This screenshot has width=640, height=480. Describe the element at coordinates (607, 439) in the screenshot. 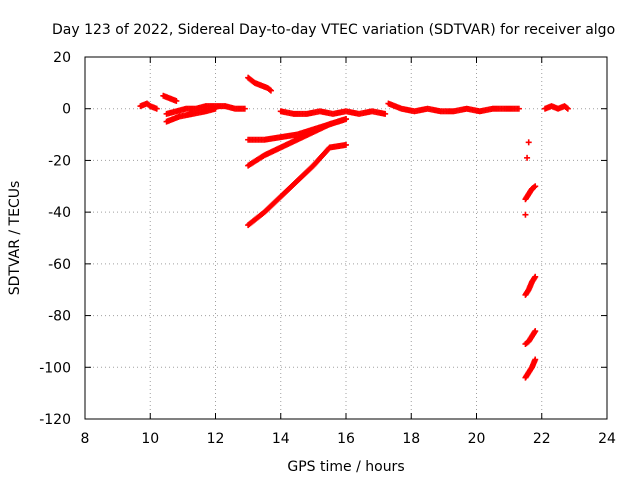

I see `x-tick-label: 24` at that location.